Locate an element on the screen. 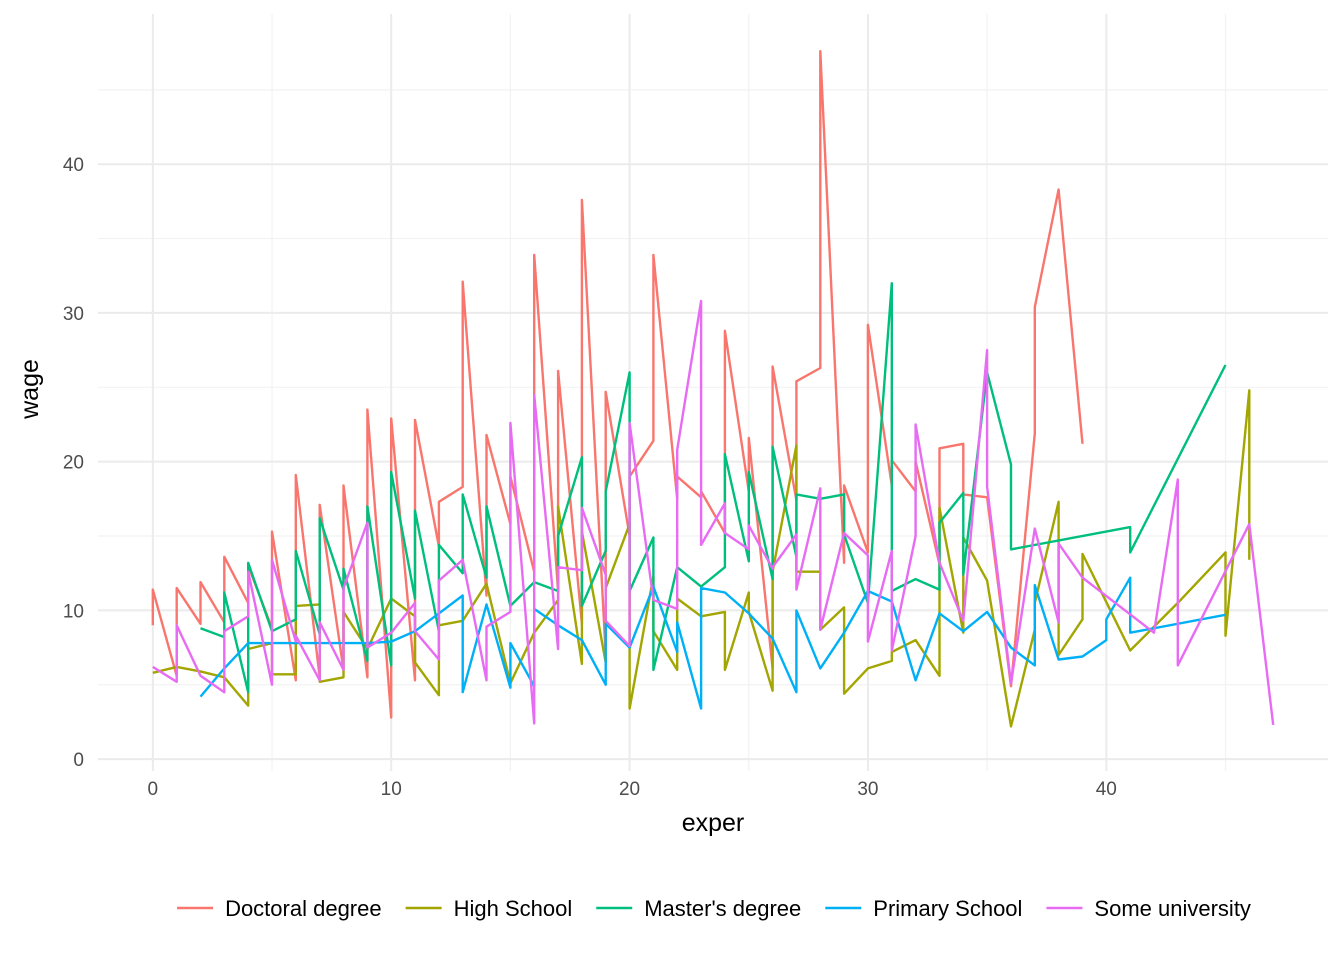 This screenshot has width=1344, height=960. x-tick-label: 10 is located at coordinates (391, 789).